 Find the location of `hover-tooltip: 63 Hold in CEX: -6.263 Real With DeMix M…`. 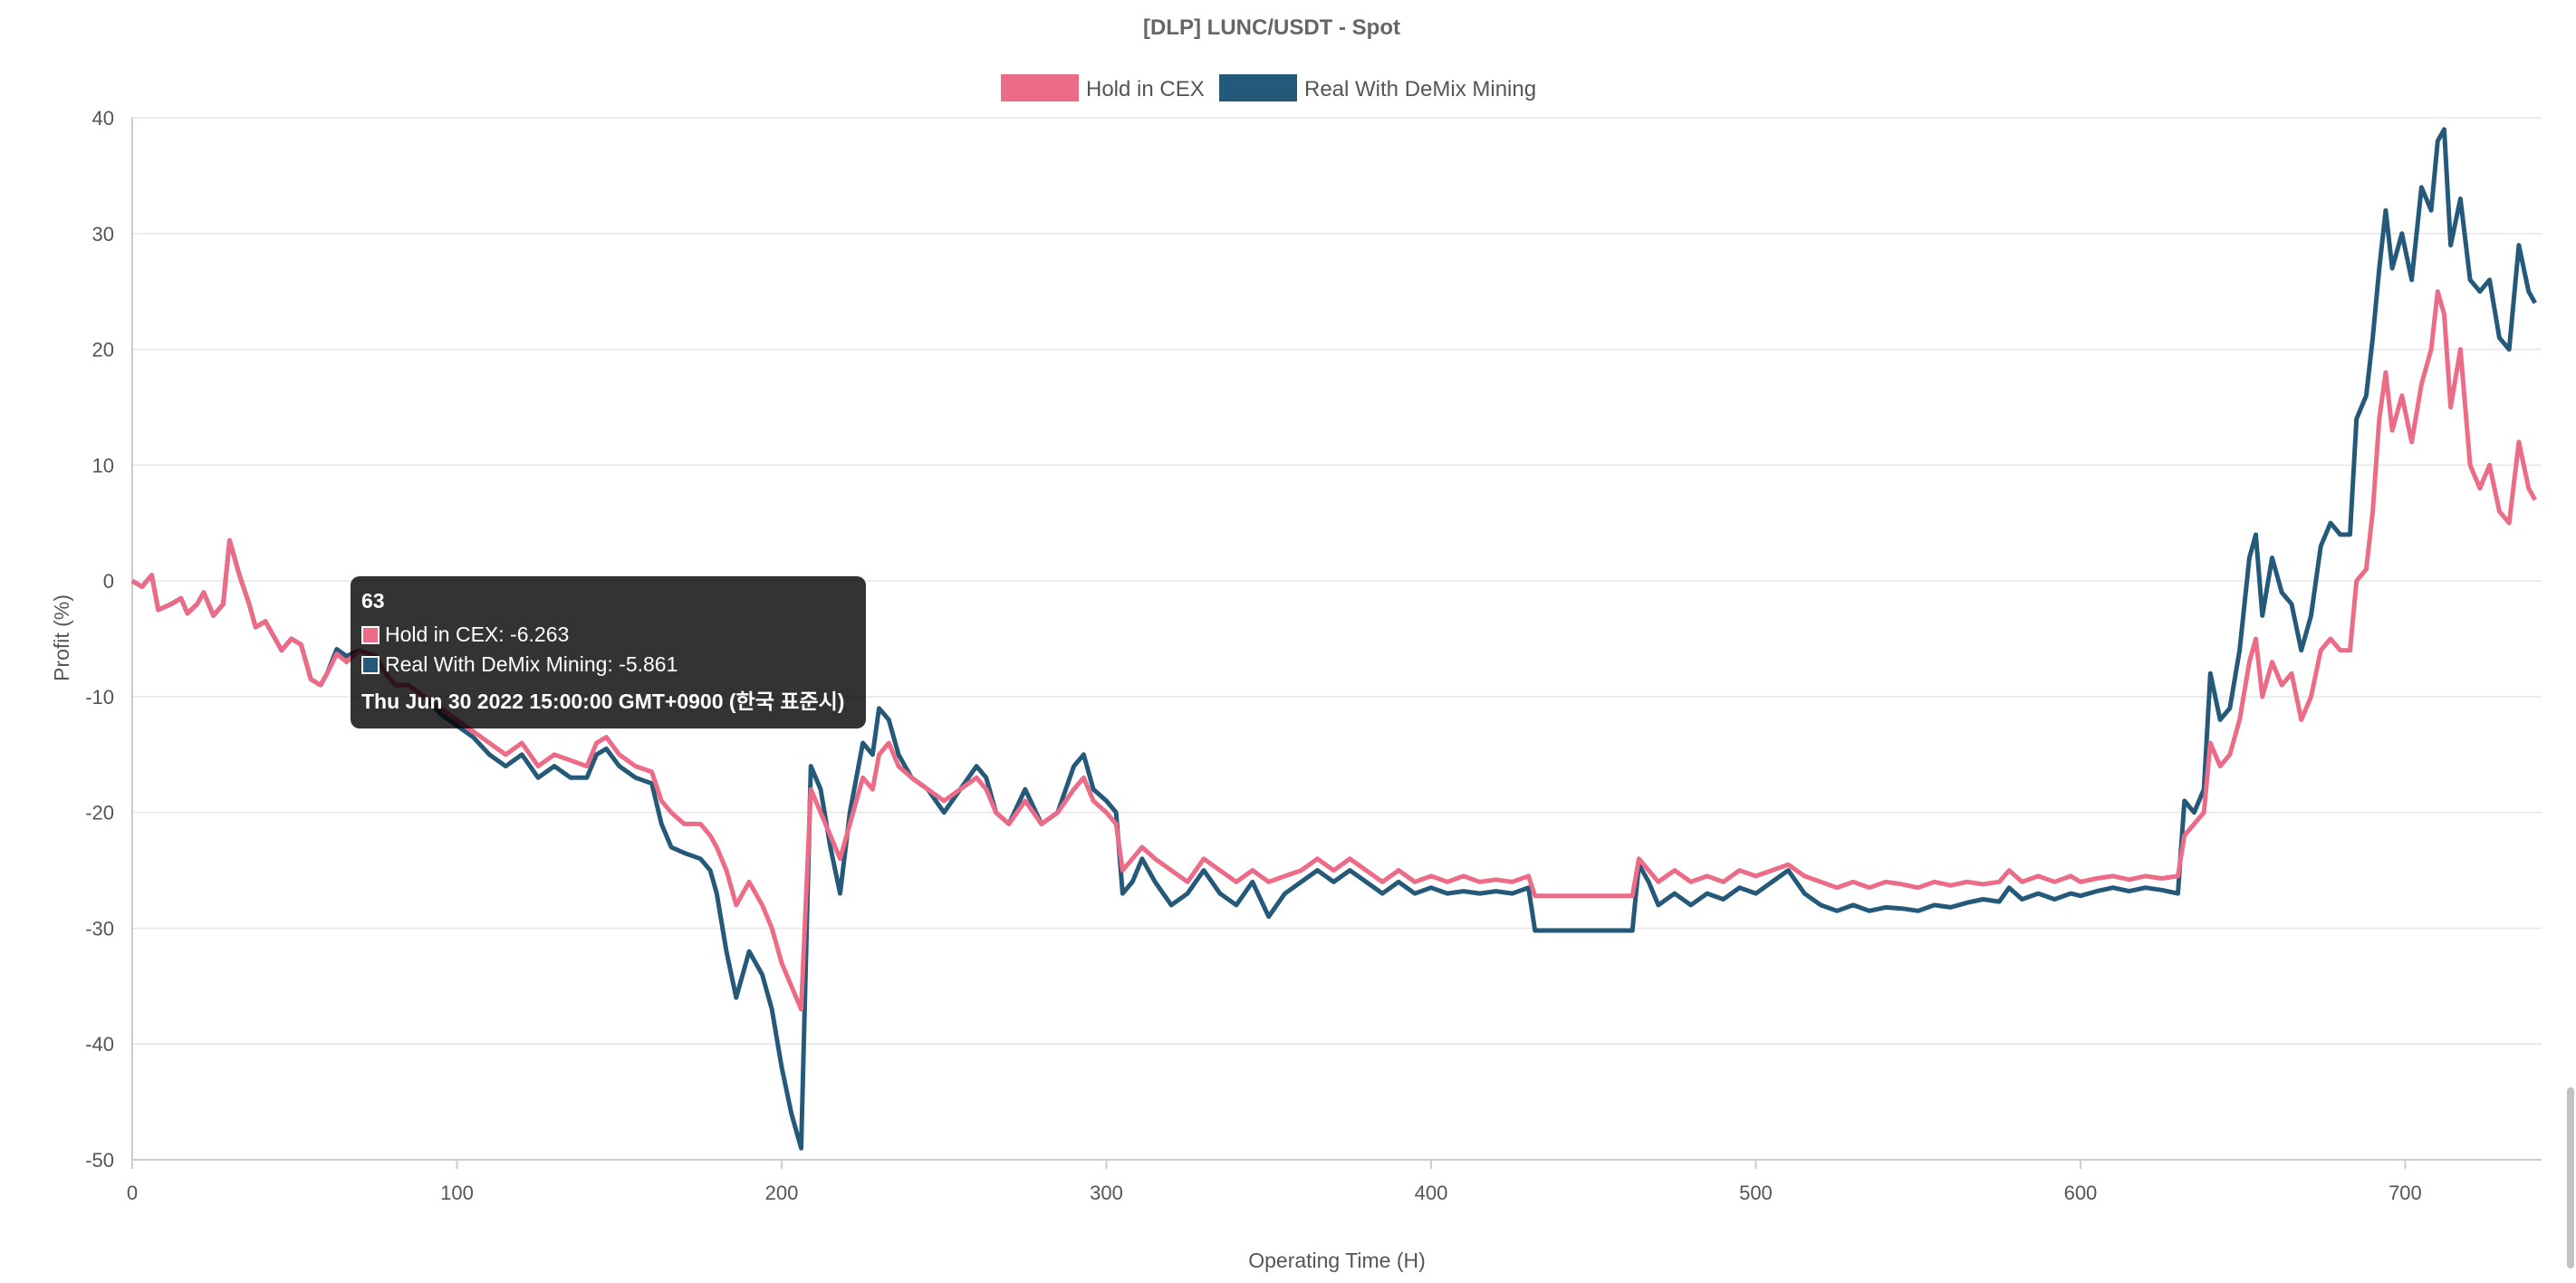

hover-tooltip: 63 Hold in CEX: -6.263 Real With DeMix M… is located at coordinates (608, 652).